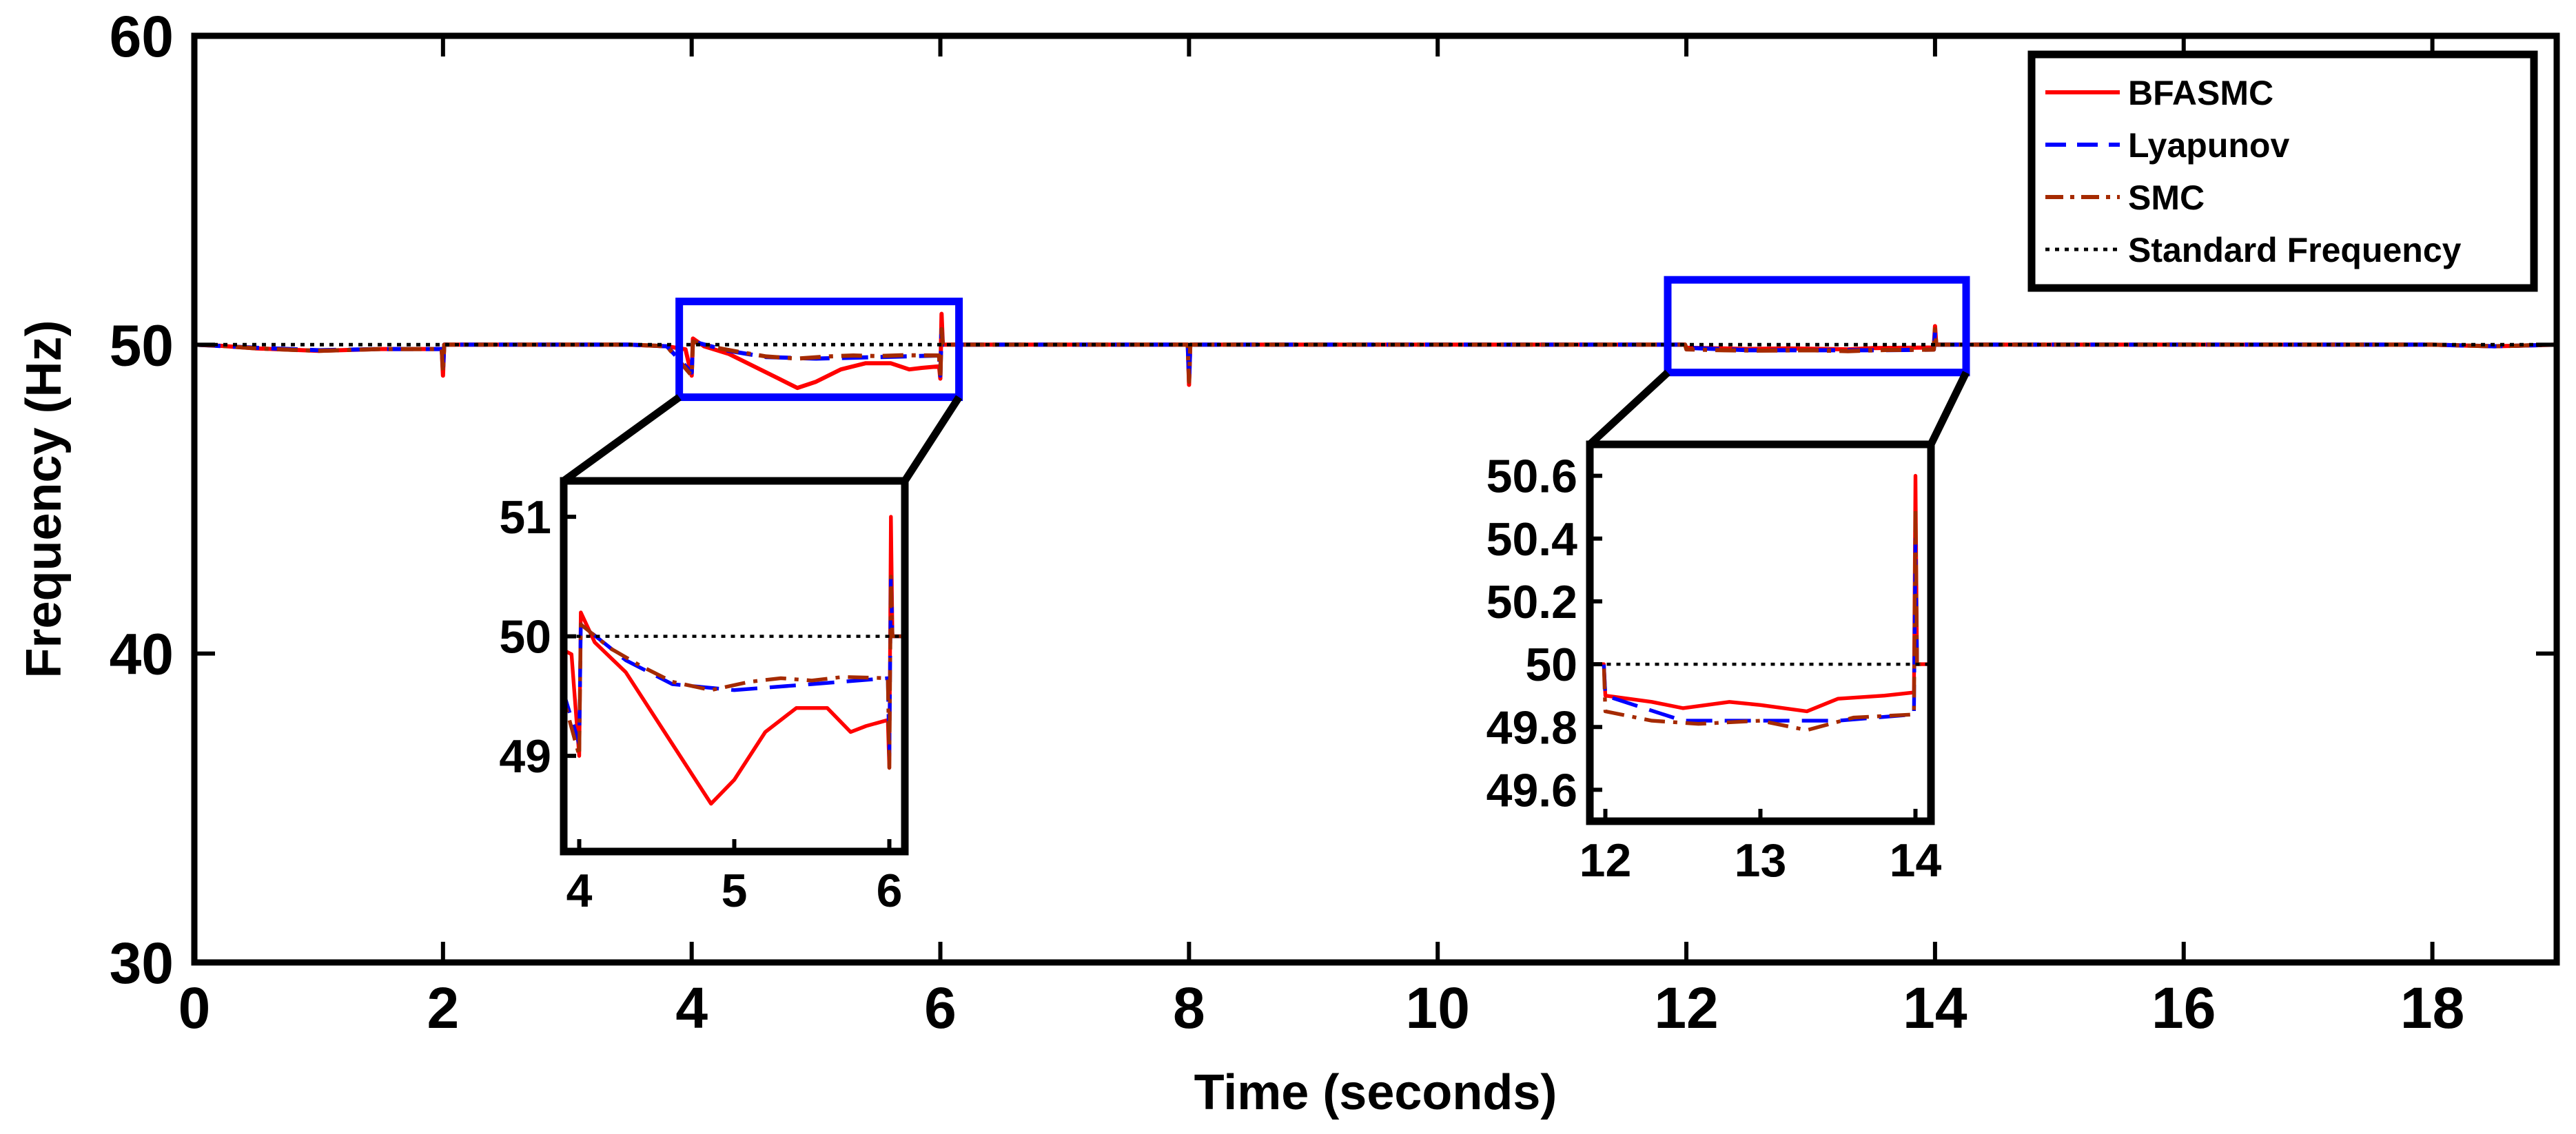 The width and height of the screenshot is (2576, 1134). What do you see at coordinates (691, 1008) in the screenshot?
I see `x-tick-label: 4` at bounding box center [691, 1008].